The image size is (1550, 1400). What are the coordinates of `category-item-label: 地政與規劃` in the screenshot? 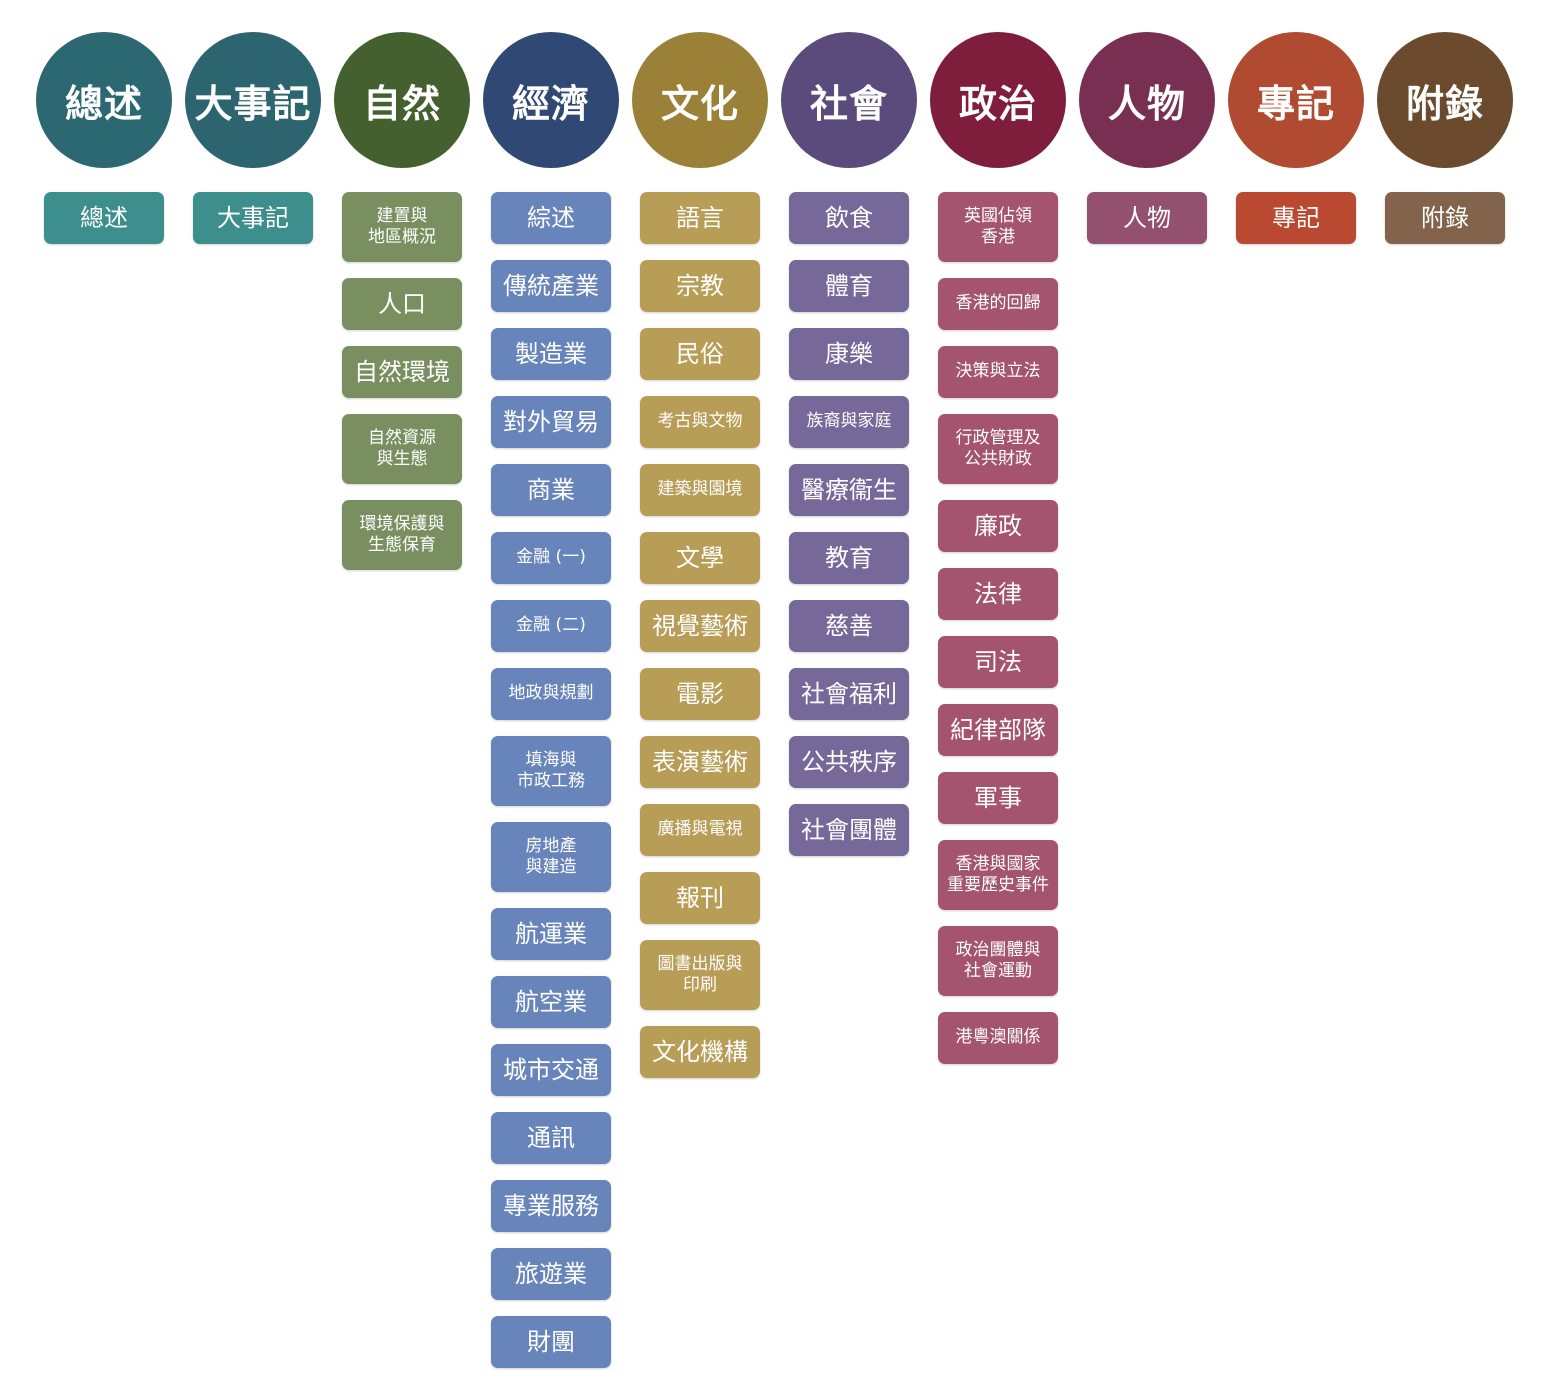 It's located at (551, 693).